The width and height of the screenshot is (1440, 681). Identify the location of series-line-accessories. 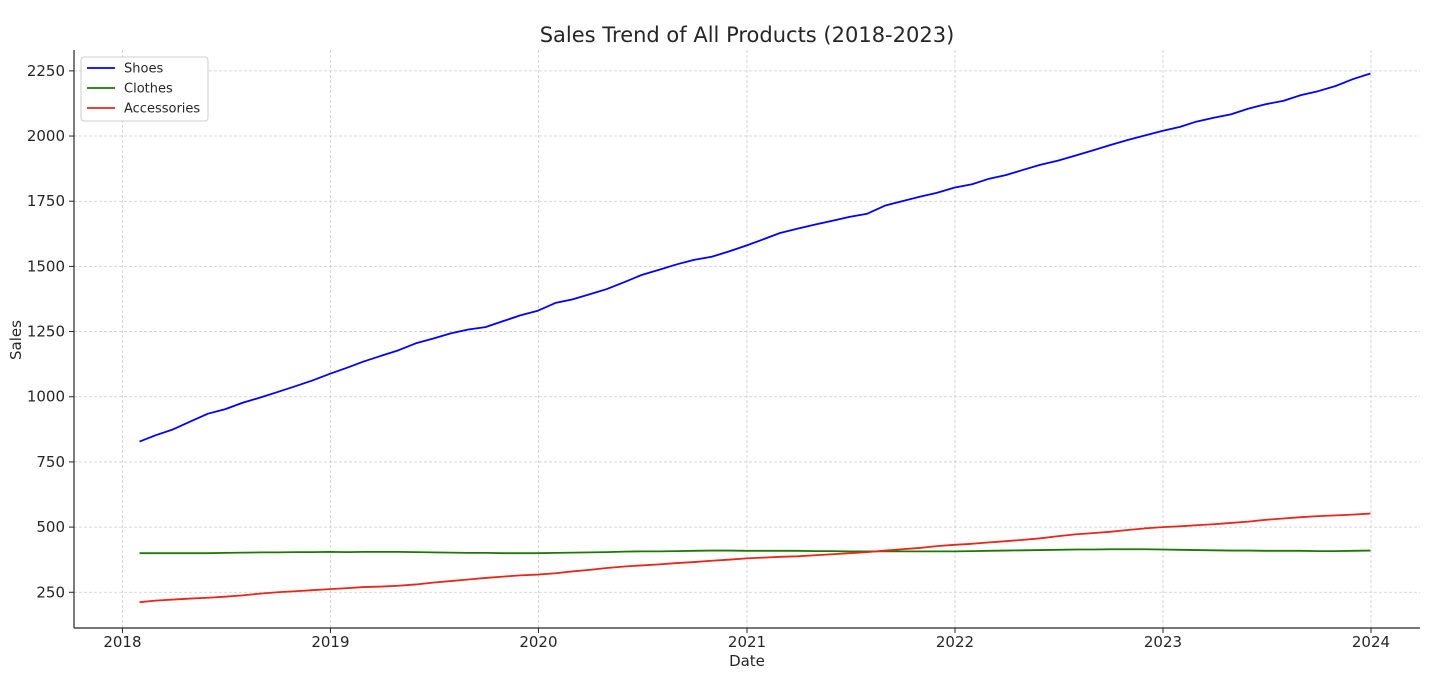
(755, 558).